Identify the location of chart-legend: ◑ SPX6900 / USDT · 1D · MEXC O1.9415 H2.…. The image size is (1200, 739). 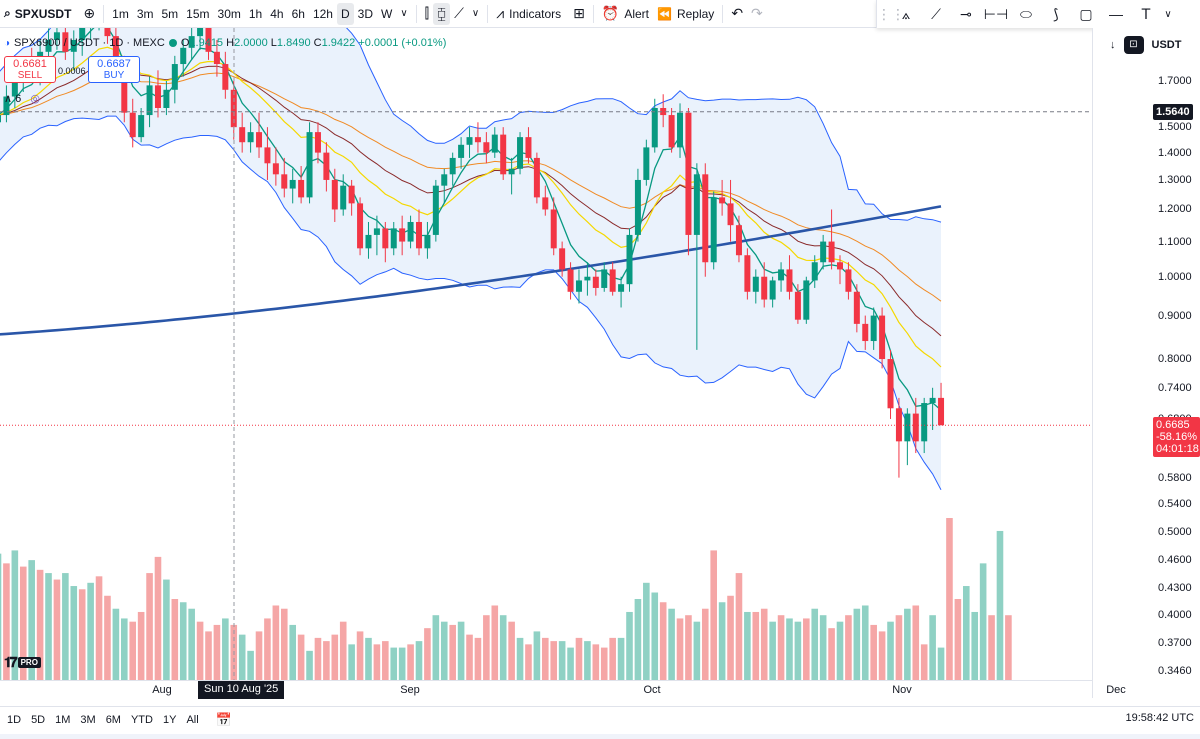
(225, 43).